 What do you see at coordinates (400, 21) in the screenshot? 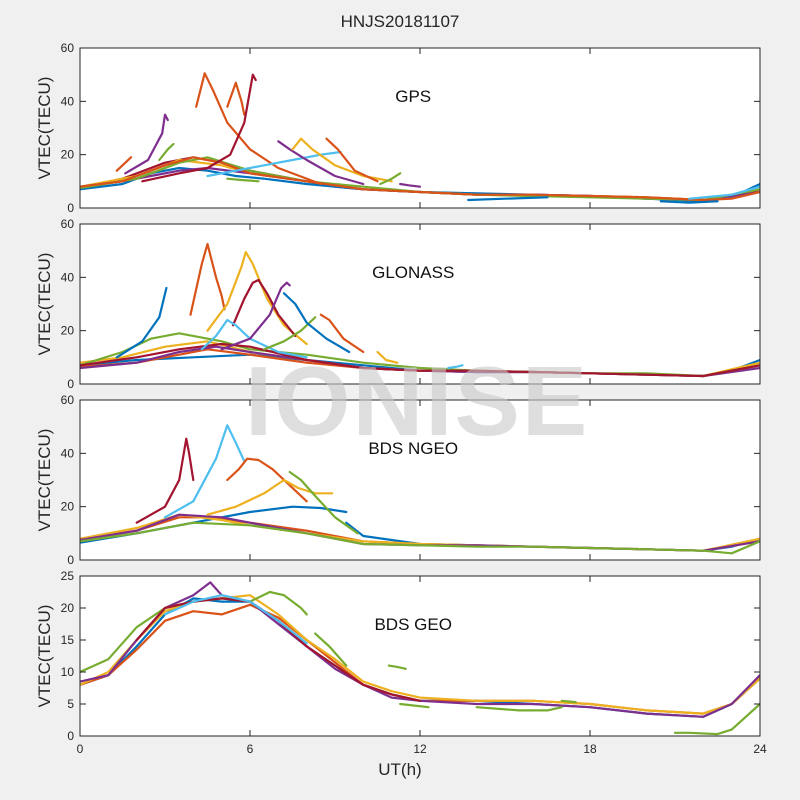
I see `figure-title: HNJS20181107` at bounding box center [400, 21].